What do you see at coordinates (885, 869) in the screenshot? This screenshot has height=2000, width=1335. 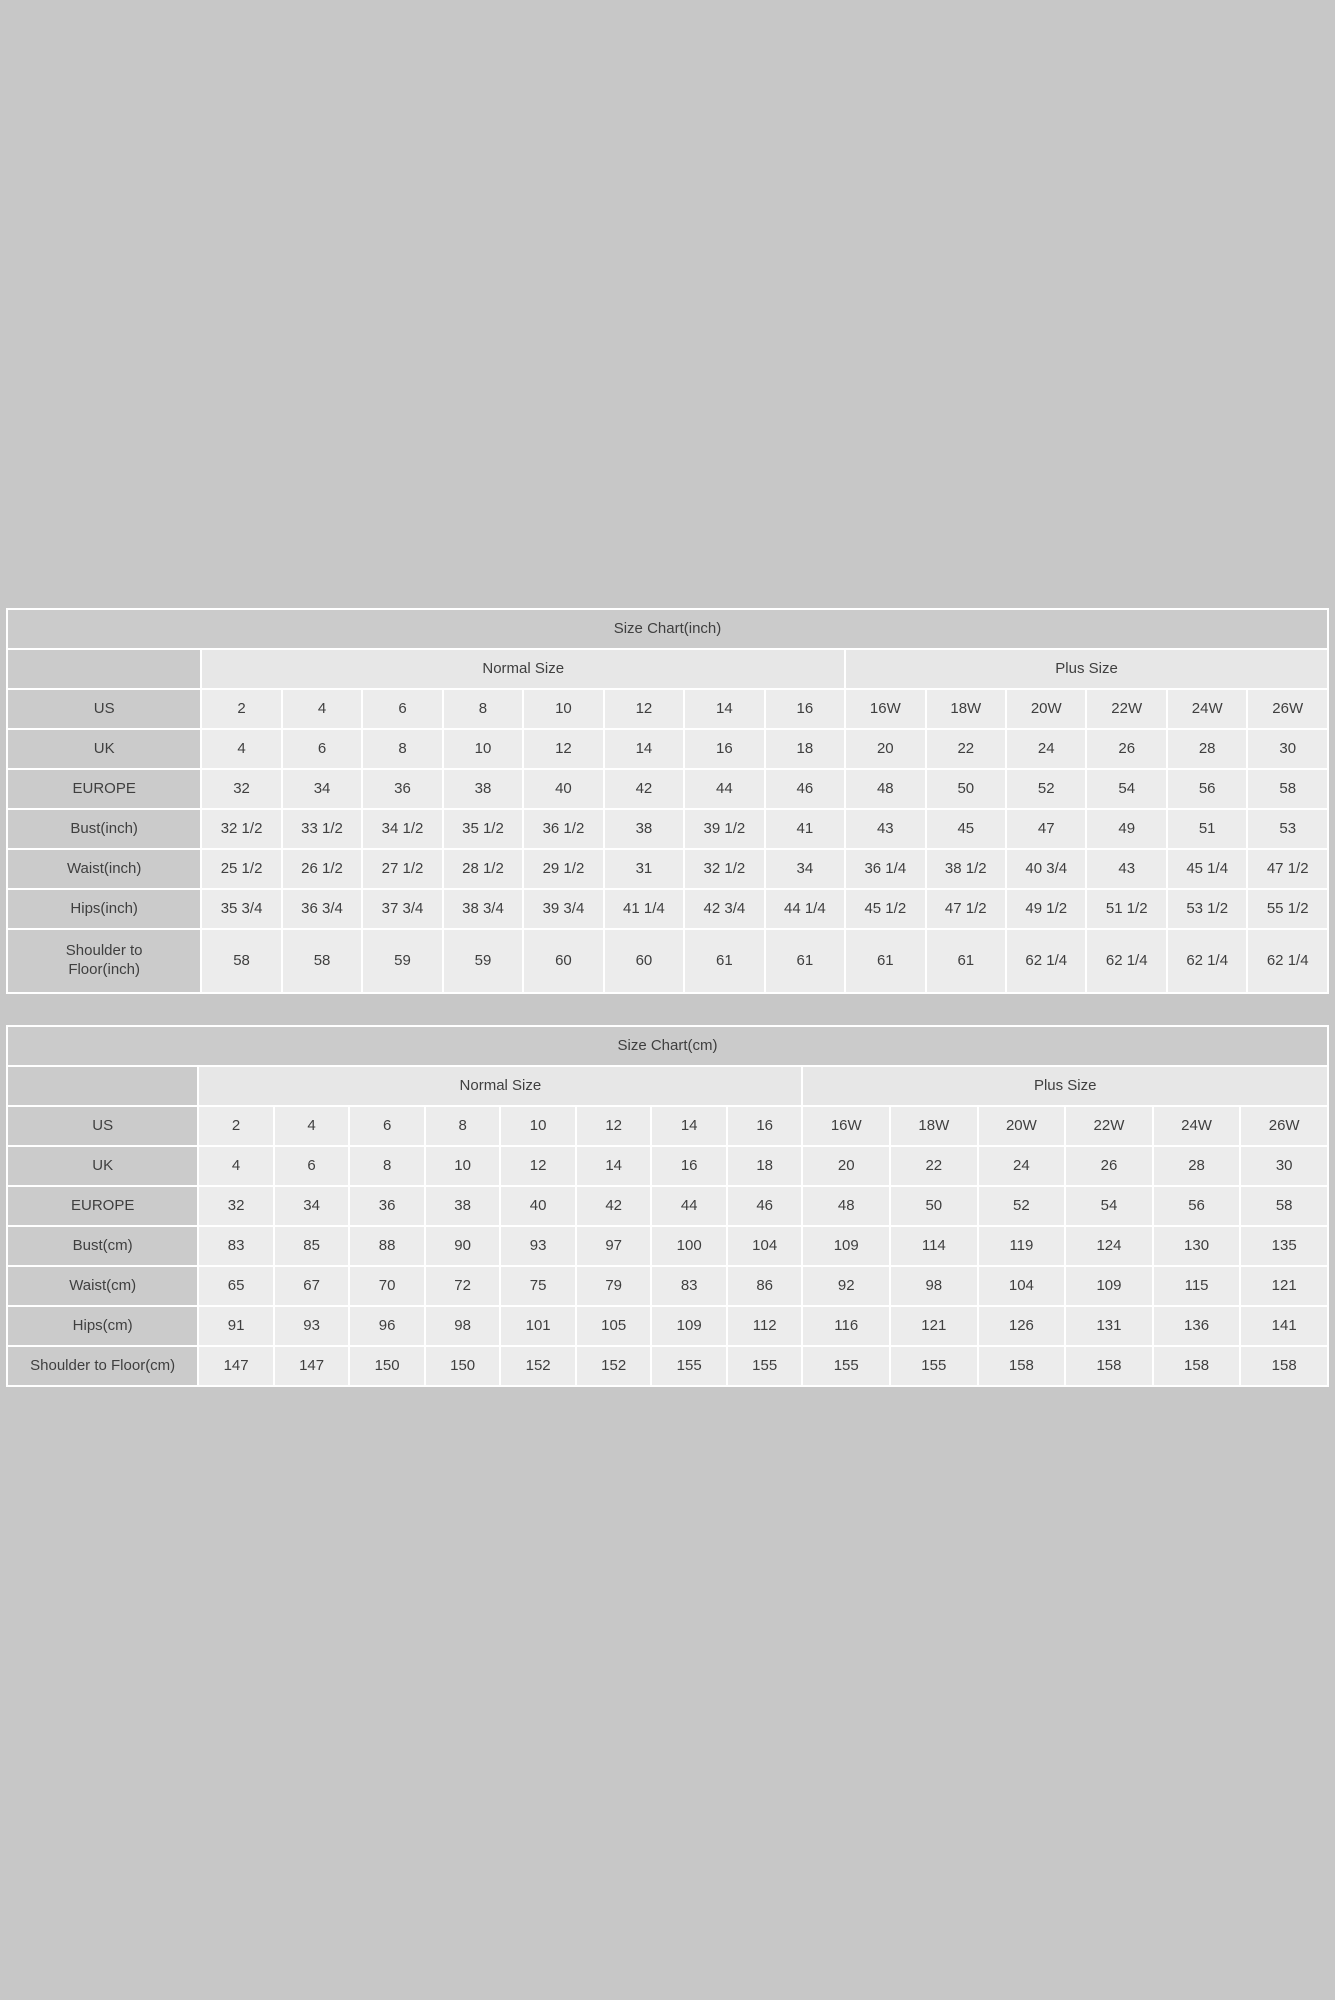 I see `size-value: 36 1/4` at bounding box center [885, 869].